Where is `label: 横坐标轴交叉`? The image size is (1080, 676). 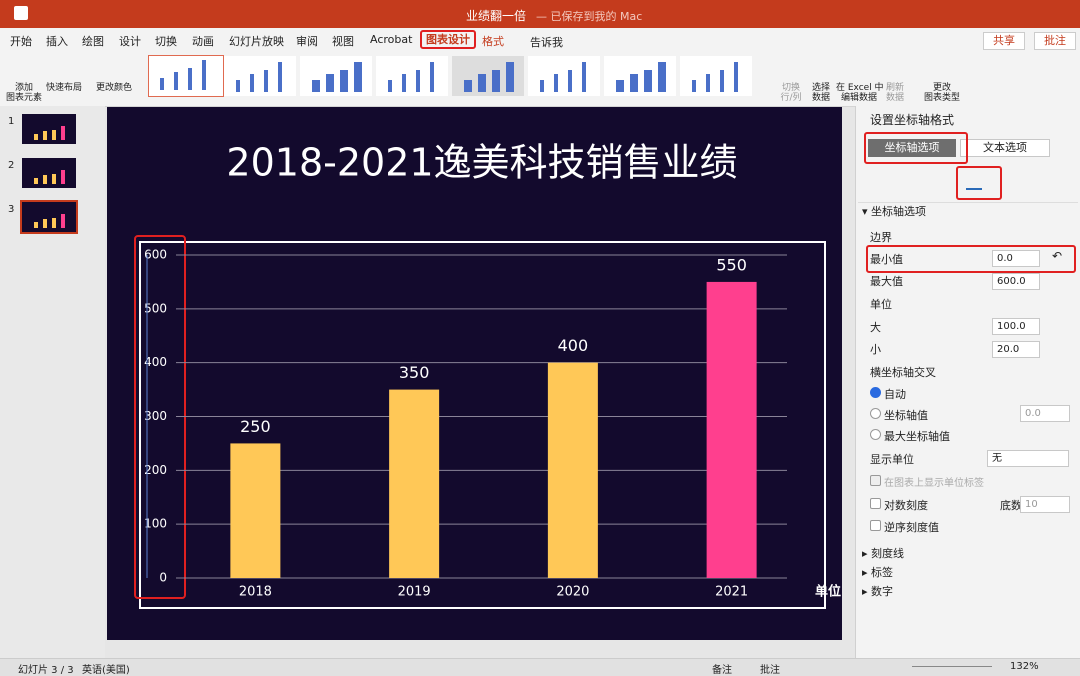
label: 横坐标轴交叉 is located at coordinates (903, 372).